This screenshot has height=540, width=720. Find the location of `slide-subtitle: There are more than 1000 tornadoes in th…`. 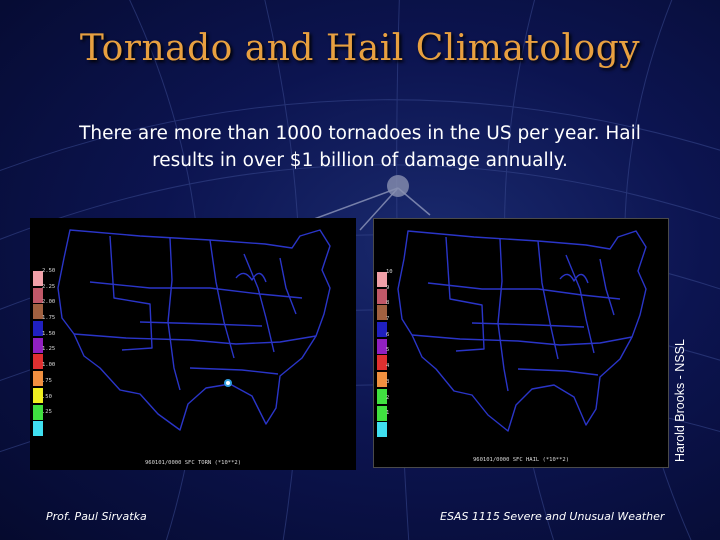

slide-subtitle: There are more than 1000 tornadoes in th… is located at coordinates (360, 147).